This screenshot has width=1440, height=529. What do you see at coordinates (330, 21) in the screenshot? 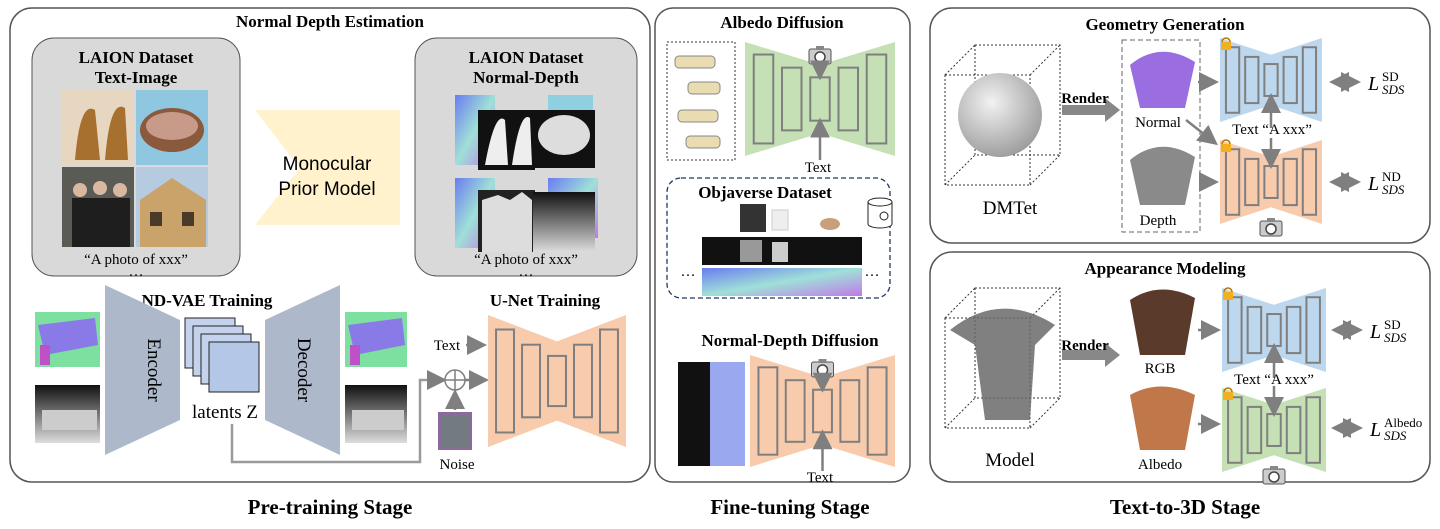
I see `normal-depth-estimation-title: Normal Depth Estimation` at bounding box center [330, 21].